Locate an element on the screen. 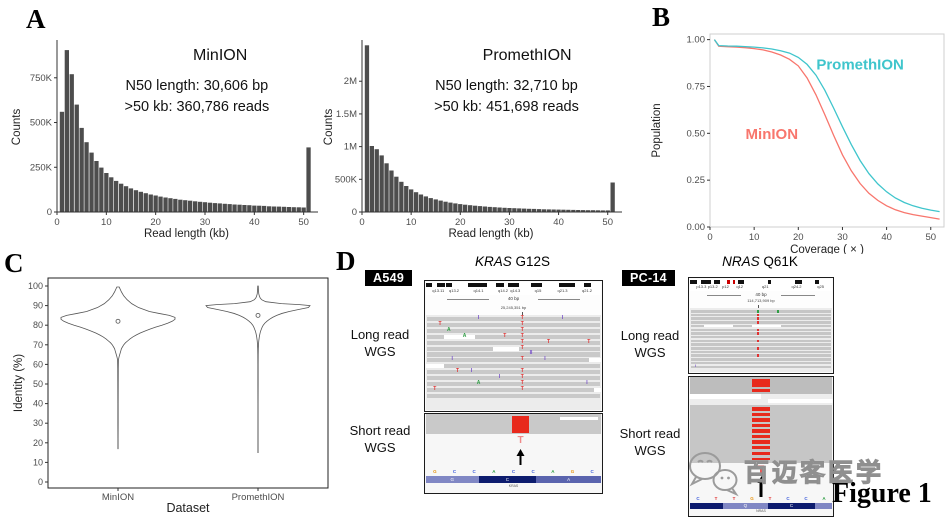 The image size is (951, 517). plot-panel-border is located at coordinates (827, 130).